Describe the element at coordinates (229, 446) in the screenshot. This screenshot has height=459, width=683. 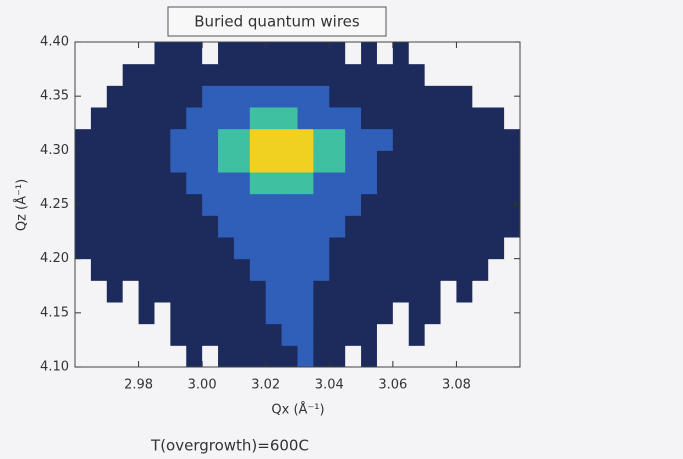
I see `caption: T(overgrowth)=600C` at that location.